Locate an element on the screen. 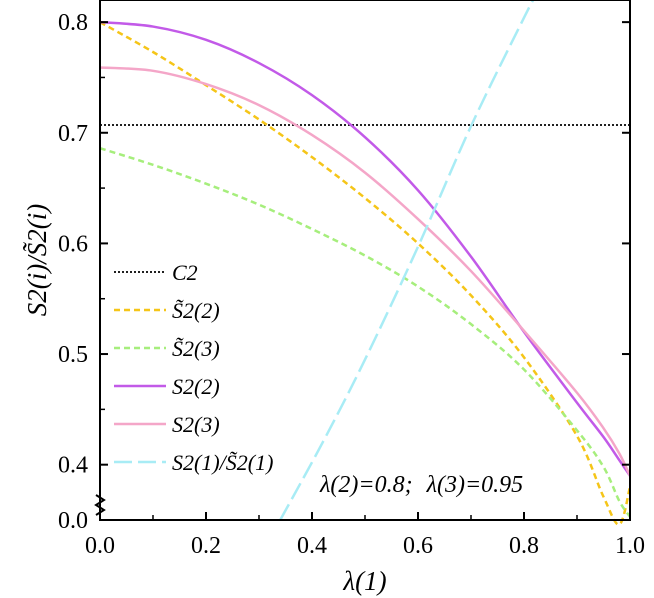 The height and width of the screenshot is (598, 654). y-tick-label: 0.0 is located at coordinates (73, 521).